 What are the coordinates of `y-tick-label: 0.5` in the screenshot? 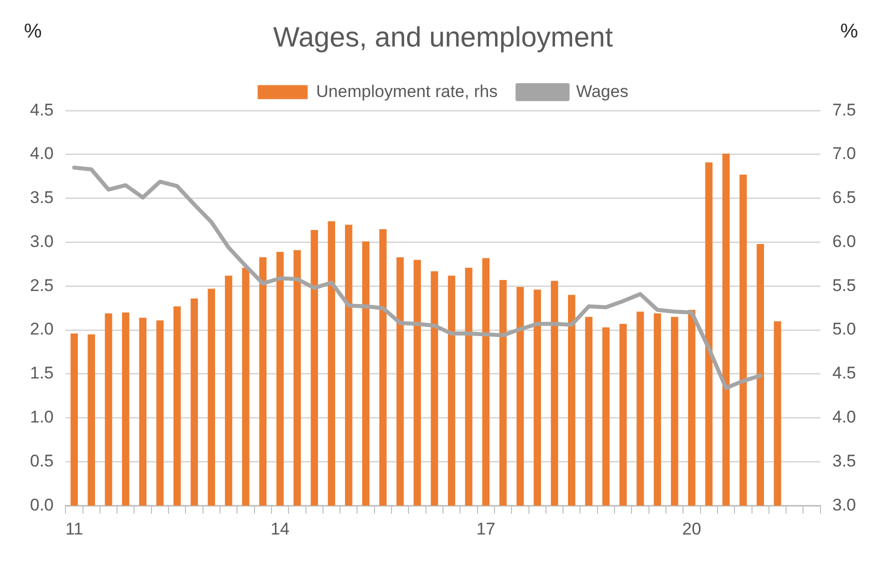 It's located at (42, 460).